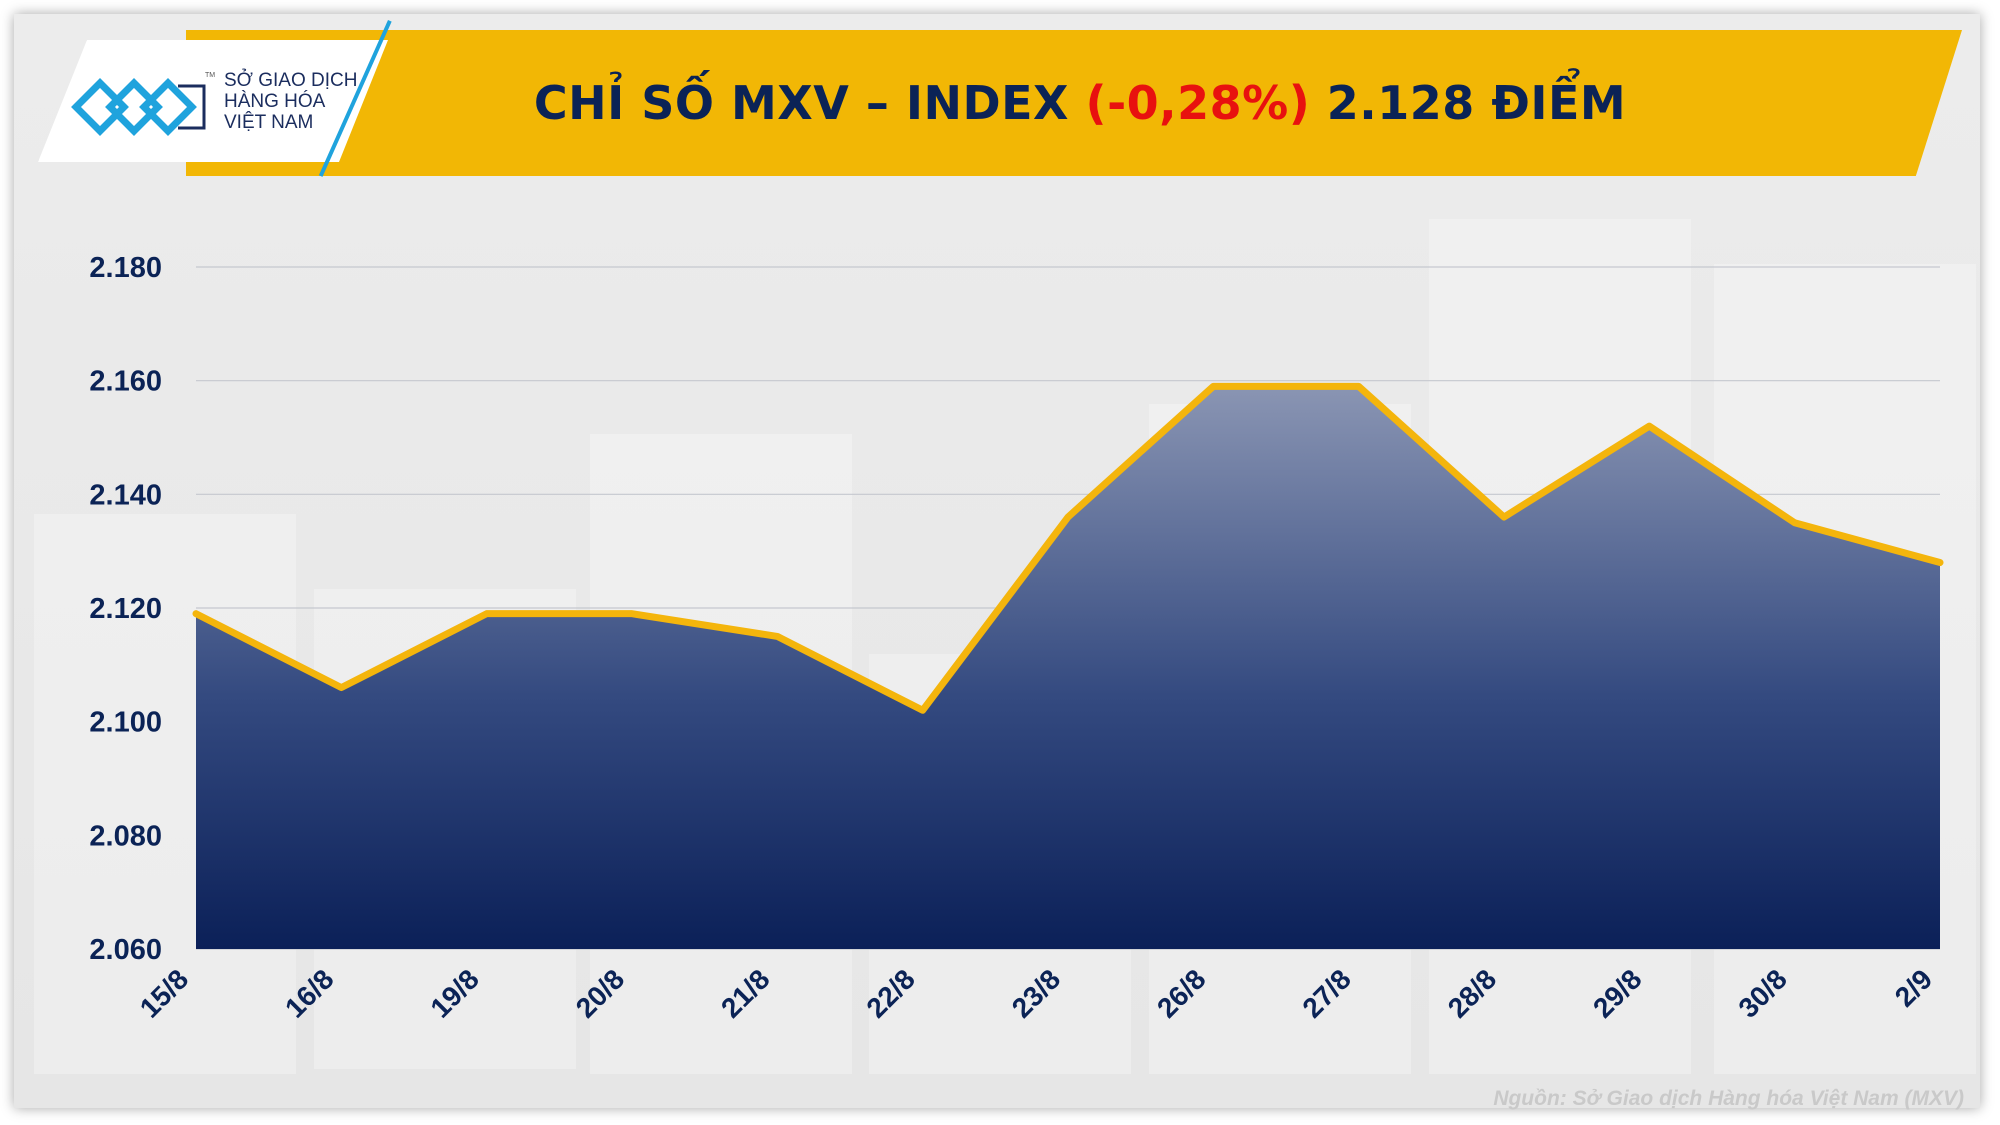 The image size is (2000, 1125). Describe the element at coordinates (164, 993) in the screenshot. I see `x-tick-label: 15/8` at that location.